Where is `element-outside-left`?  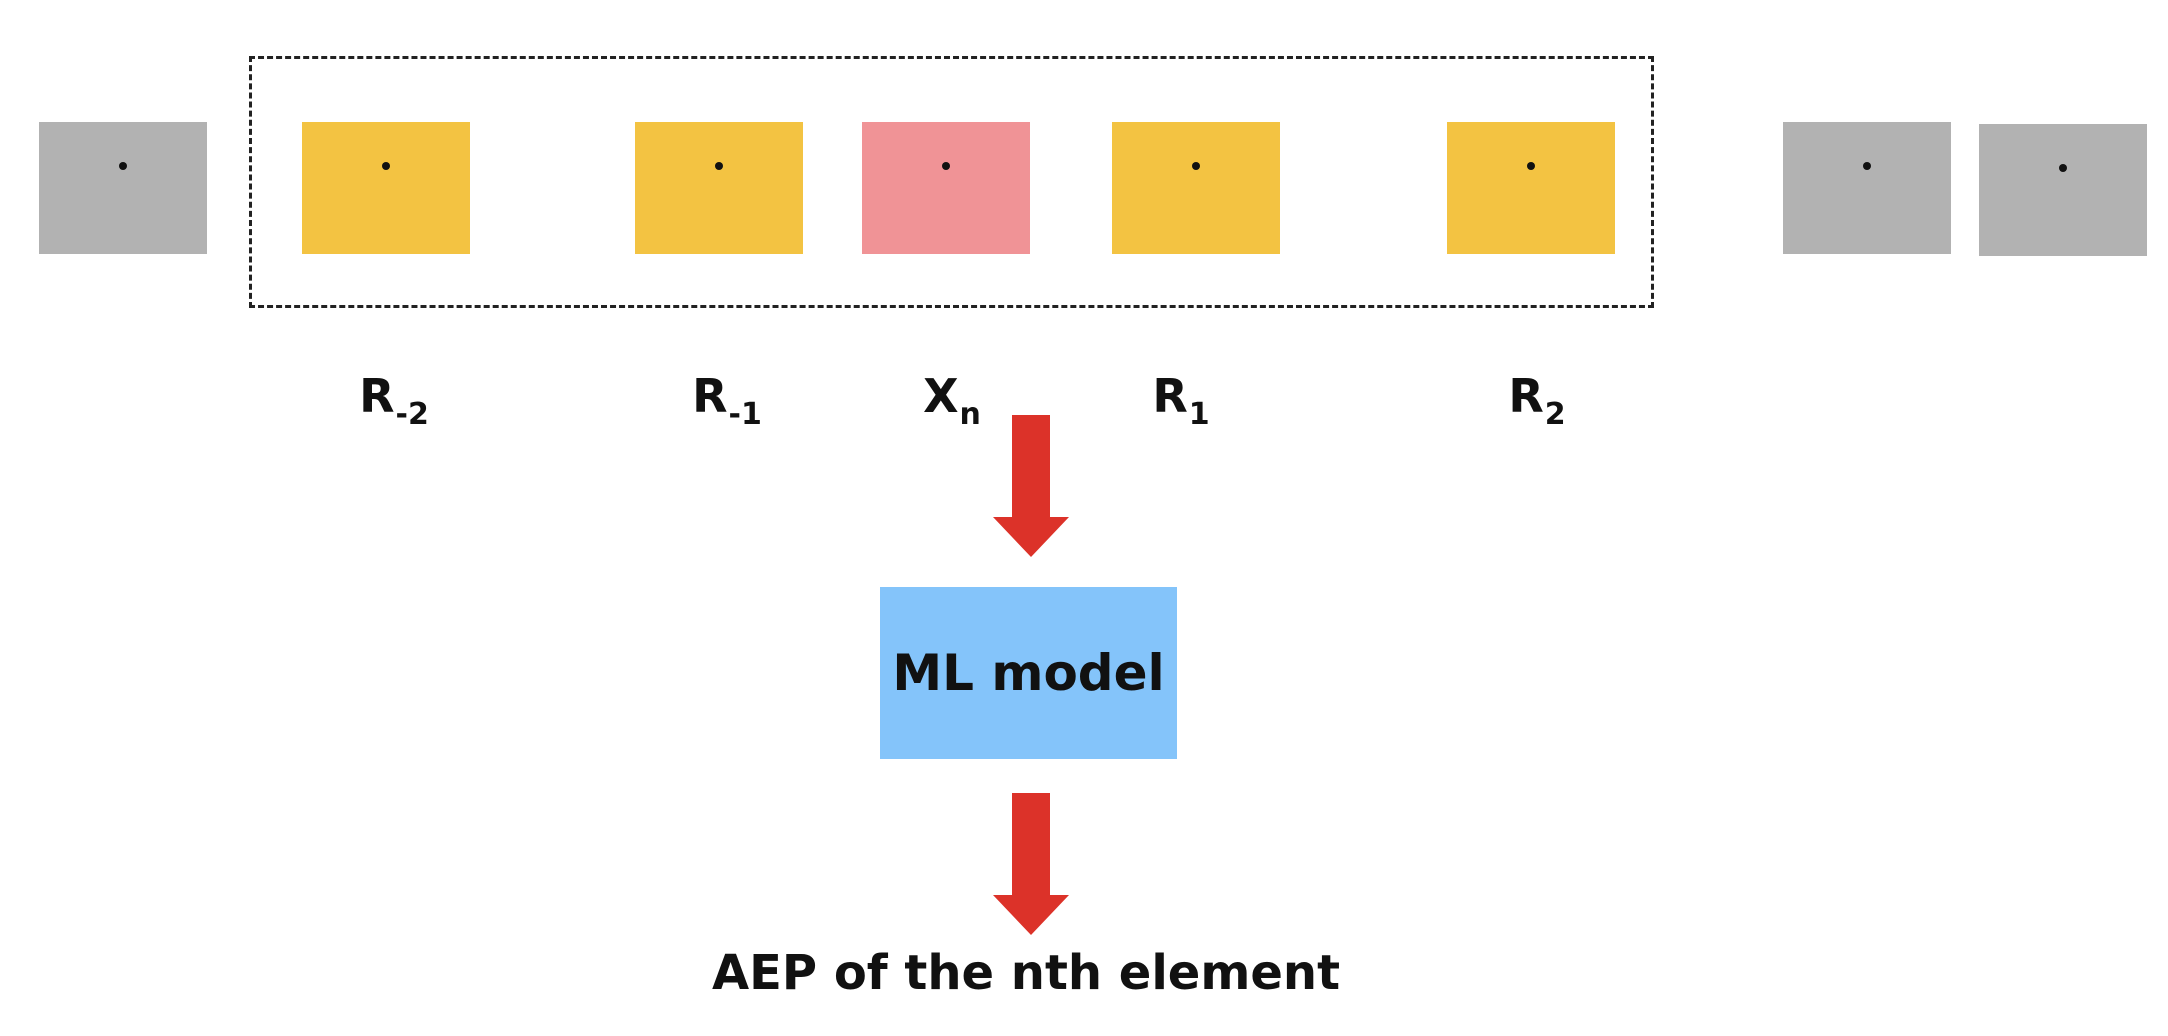 element-outside-left is located at coordinates (123, 188).